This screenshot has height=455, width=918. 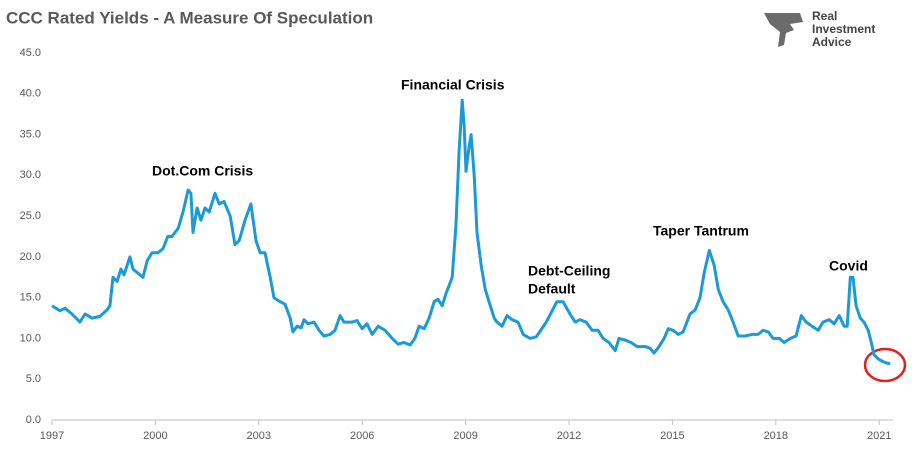 I want to click on x-tick-label: 2000, so click(x=155, y=436).